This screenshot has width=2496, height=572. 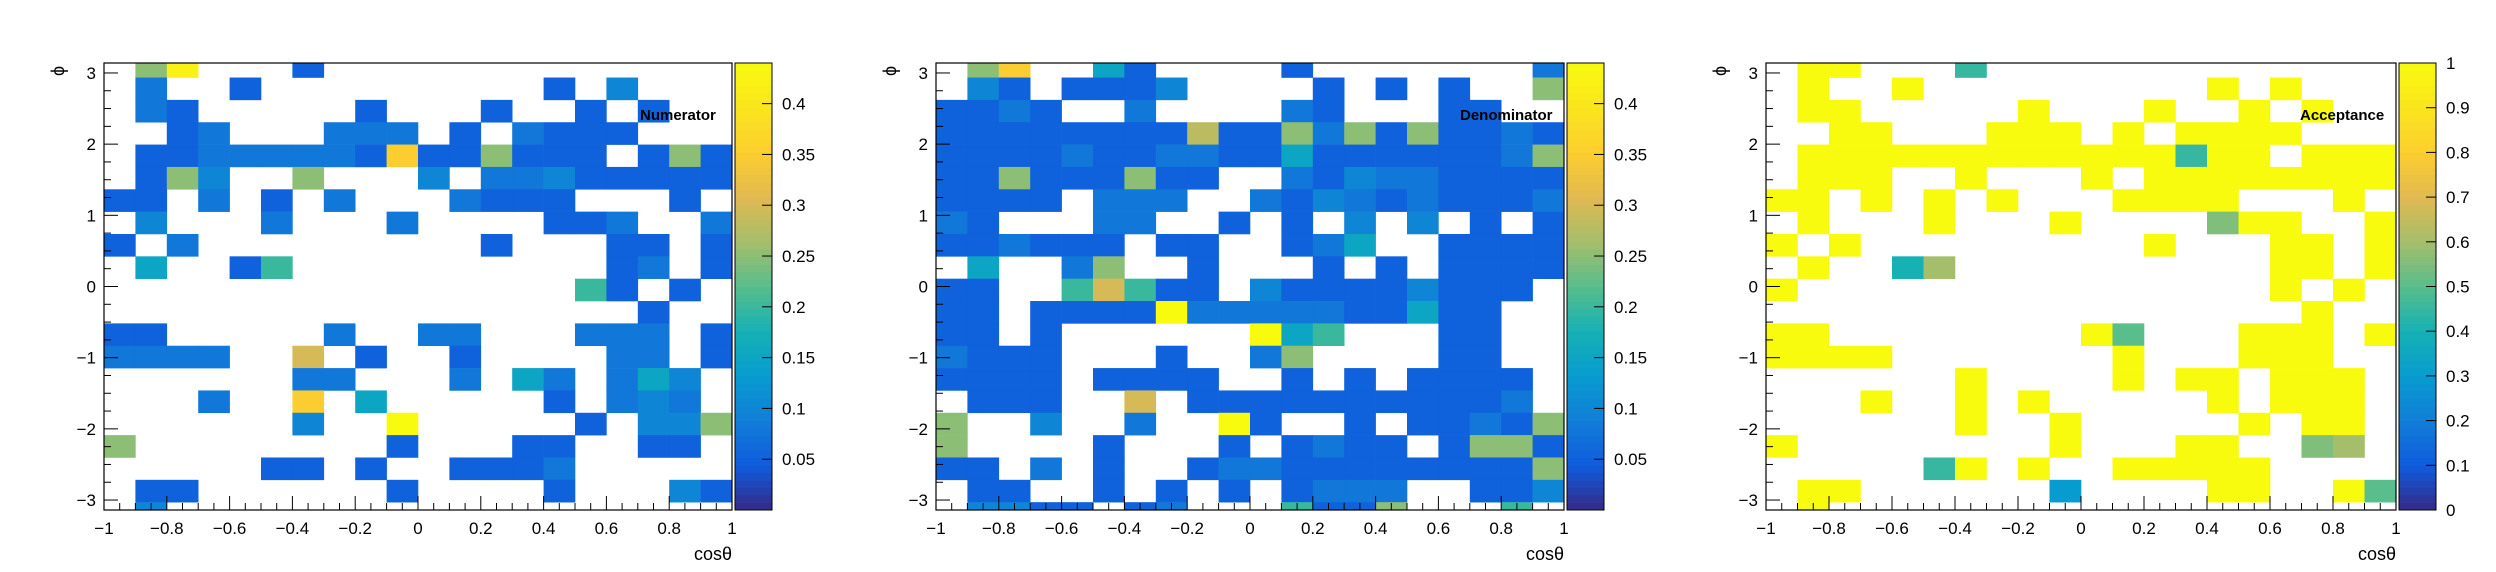 I want to click on y-tick-label: −3, so click(x=1748, y=500).